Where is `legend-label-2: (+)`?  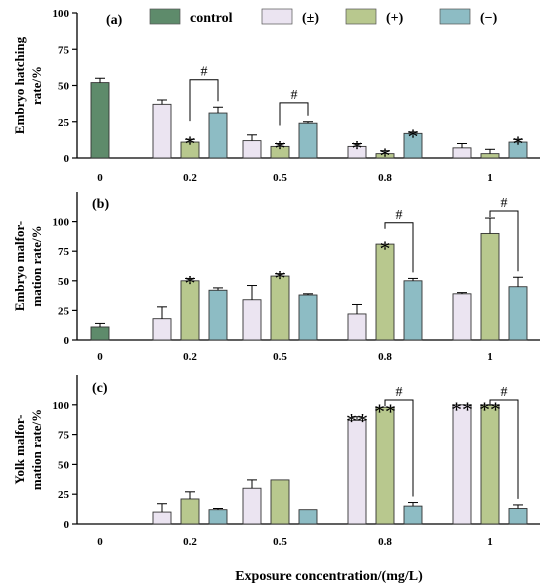
legend-label-2: (+) is located at coordinates (395, 18).